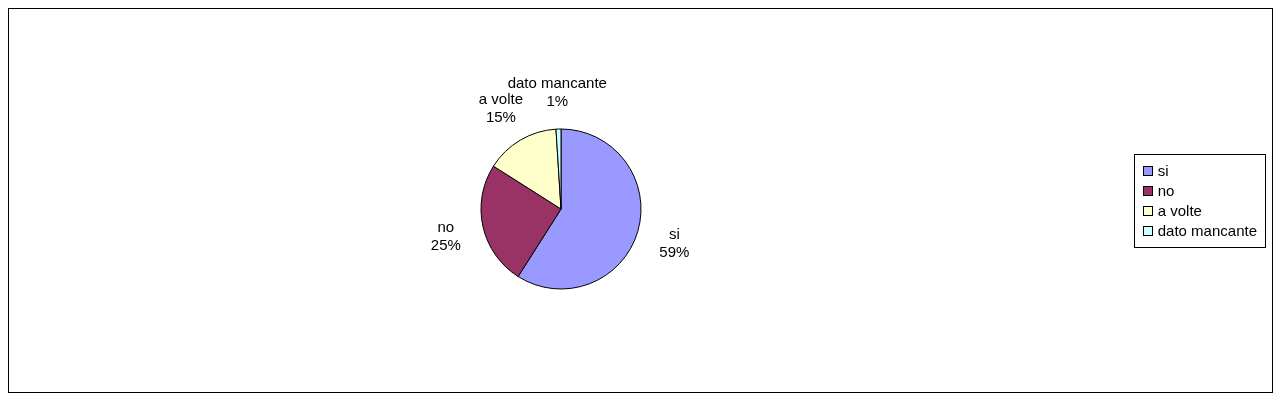 This screenshot has width=1281, height=401. What do you see at coordinates (500, 117) in the screenshot?
I see `data-label: 15%` at bounding box center [500, 117].